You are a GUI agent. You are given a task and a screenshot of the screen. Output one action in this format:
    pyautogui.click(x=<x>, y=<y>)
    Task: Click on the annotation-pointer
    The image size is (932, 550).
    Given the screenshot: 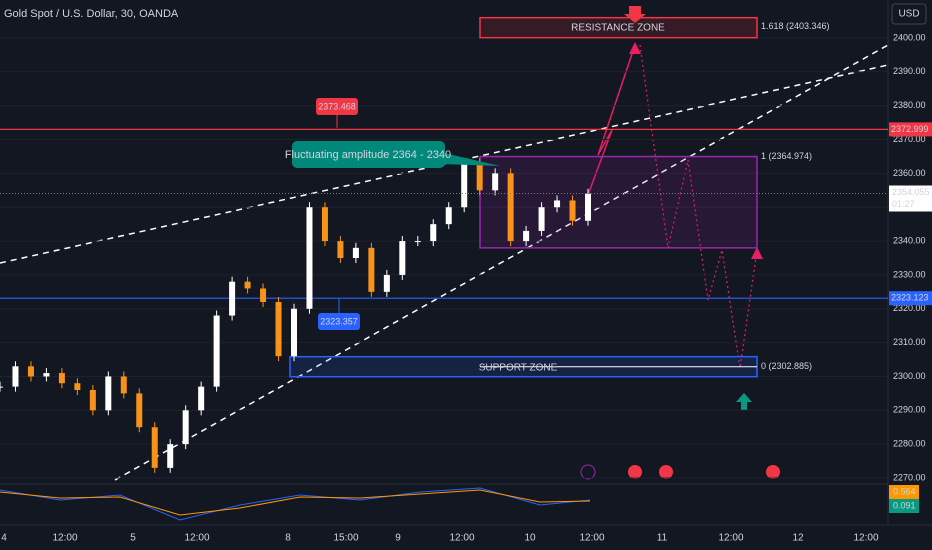 What is the action you would take?
    pyautogui.click(x=470, y=159)
    